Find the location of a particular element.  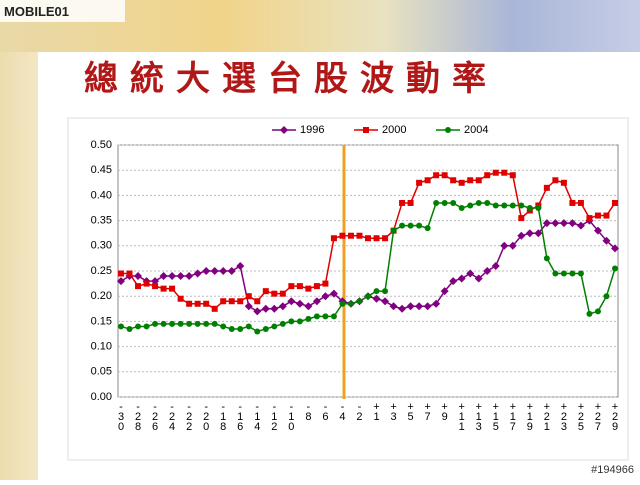

x-tick-label: -16 is located at coordinates (240, 416).